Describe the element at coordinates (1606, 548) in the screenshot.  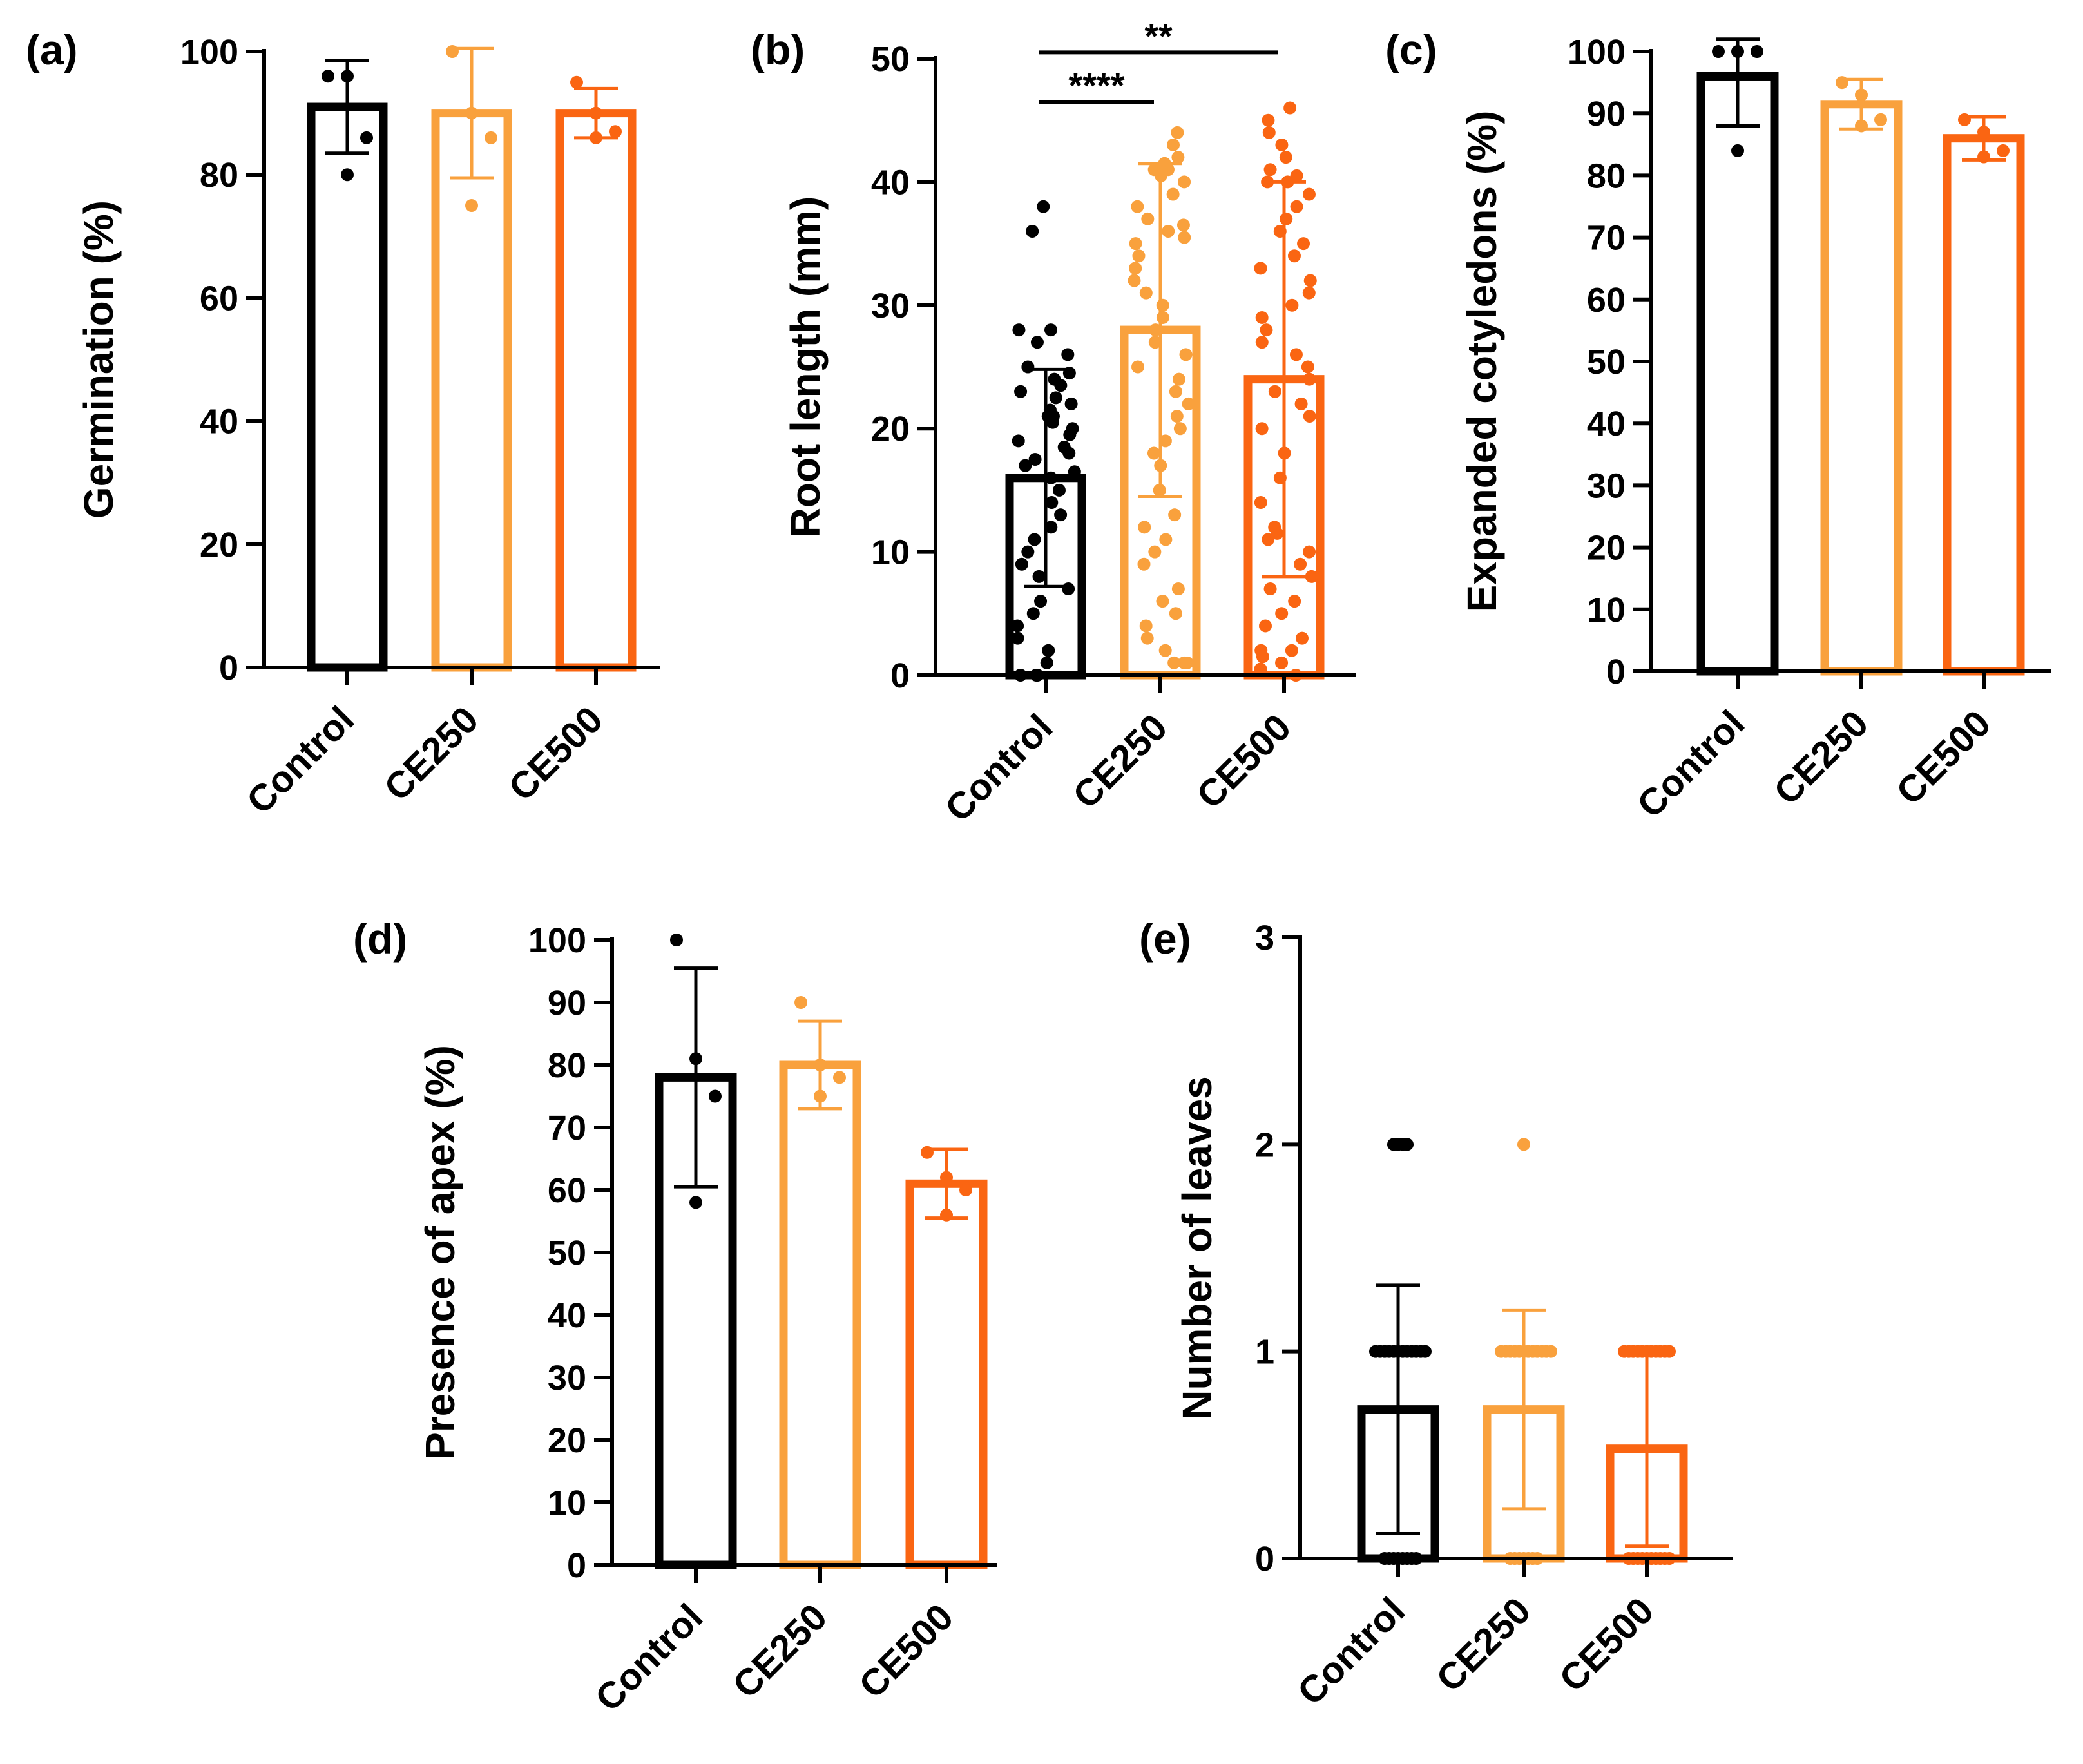
I see `y-tick-label-c: 20` at that location.